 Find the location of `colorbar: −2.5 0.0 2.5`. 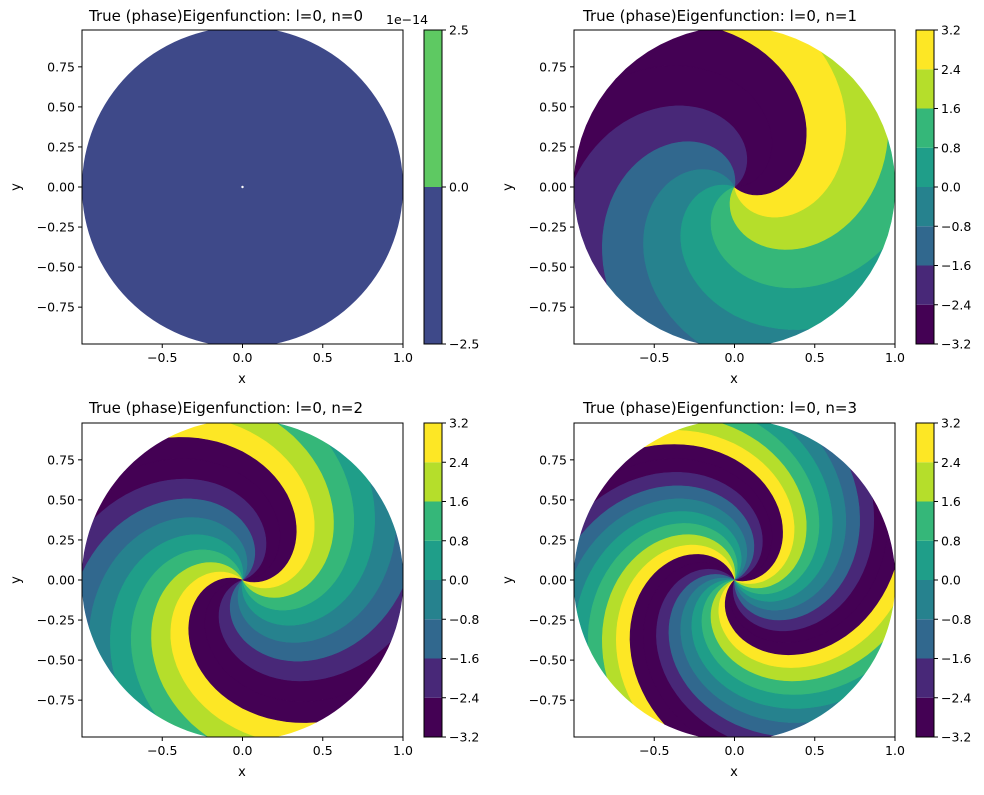

colorbar: −2.5 0.0 2.5 is located at coordinates (451, 187).